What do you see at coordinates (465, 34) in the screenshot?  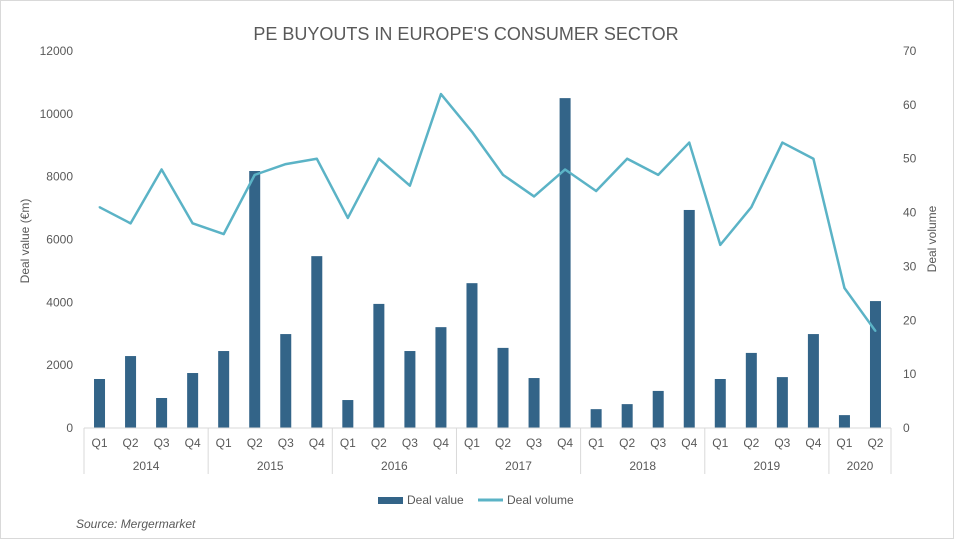 I see `chart-title: PE BUYOUTS IN EUROPE'S CONSUMER SECTOR` at bounding box center [465, 34].